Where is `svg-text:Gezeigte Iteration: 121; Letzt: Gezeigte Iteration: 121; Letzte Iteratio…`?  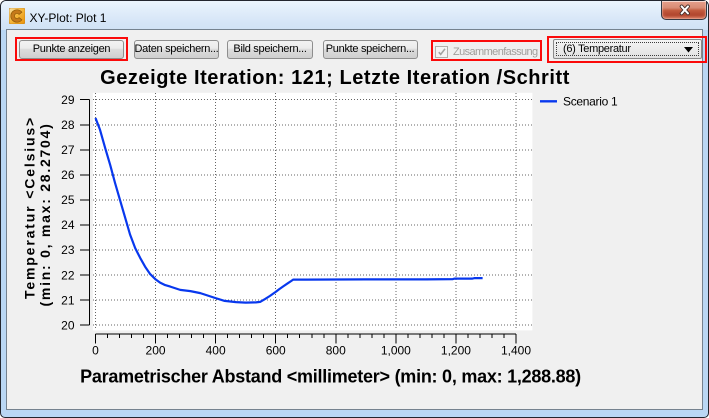 svg-text:Gezeigte Iteration: 121; Letzt: Gezeigte Iteration: 121; Letzte Iteratio… is located at coordinates (335, 78).